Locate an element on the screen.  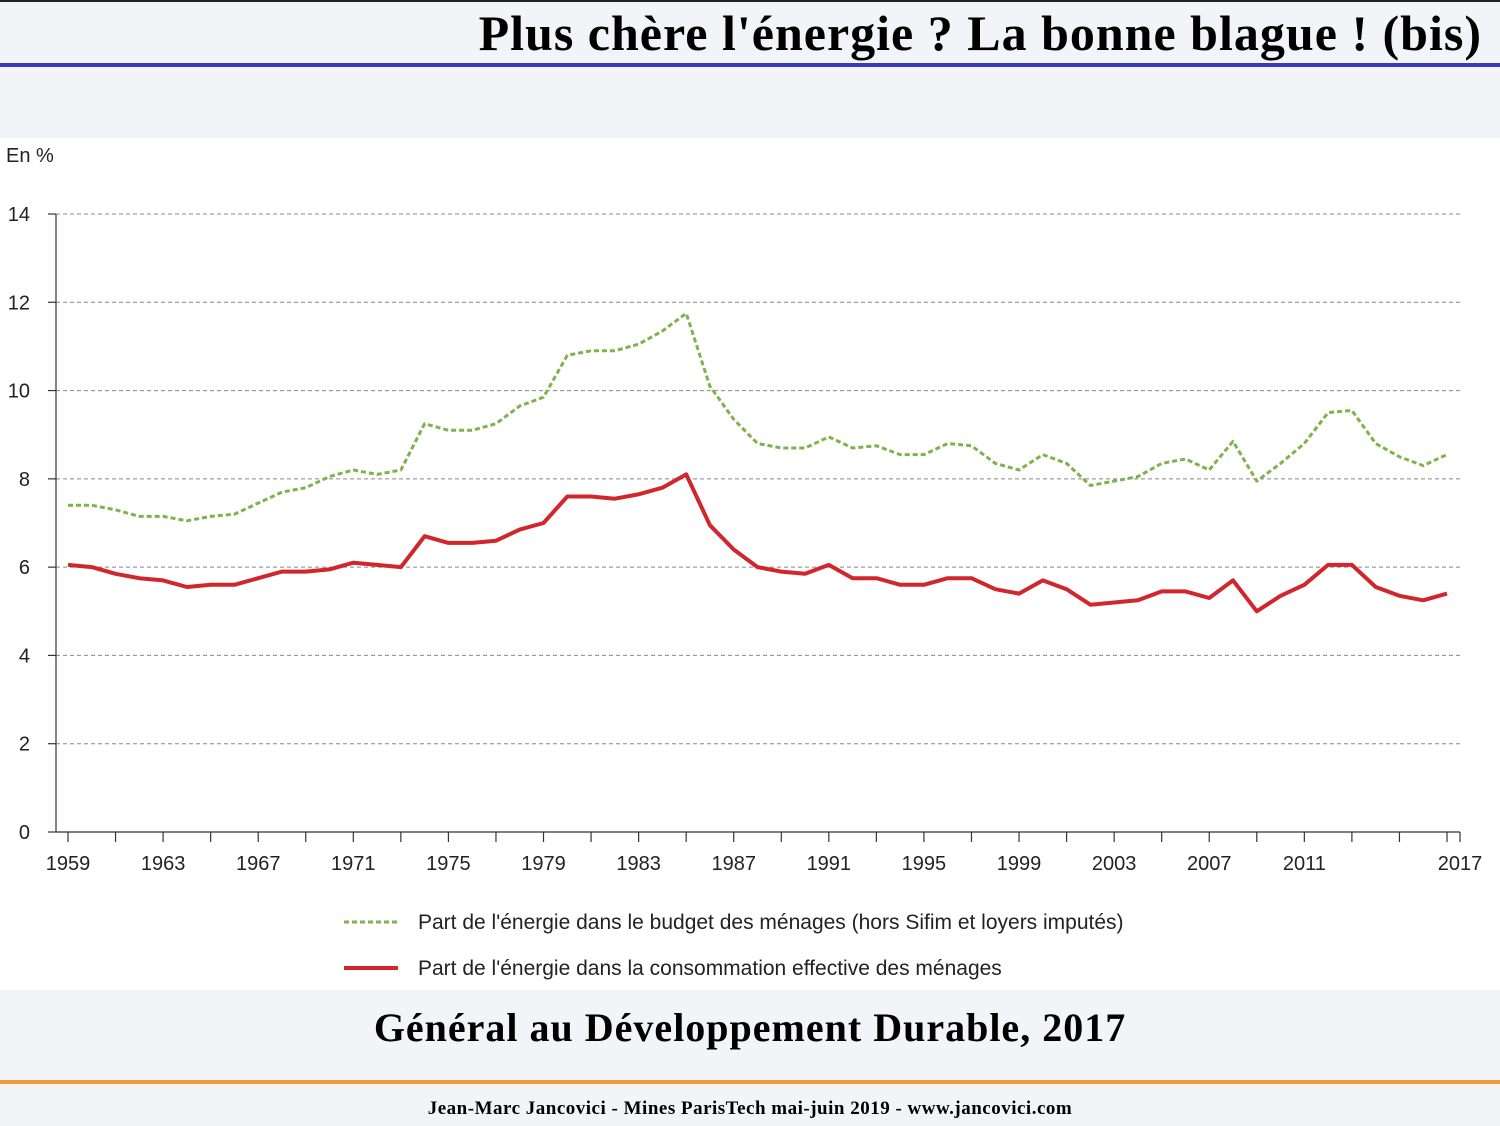
x-tick-label: 1999 is located at coordinates (1019, 864).